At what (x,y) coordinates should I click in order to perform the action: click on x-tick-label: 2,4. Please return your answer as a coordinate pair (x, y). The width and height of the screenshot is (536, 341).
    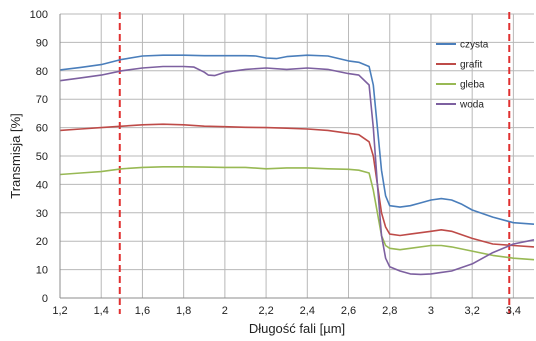
    Looking at the image, I should click on (307, 311).